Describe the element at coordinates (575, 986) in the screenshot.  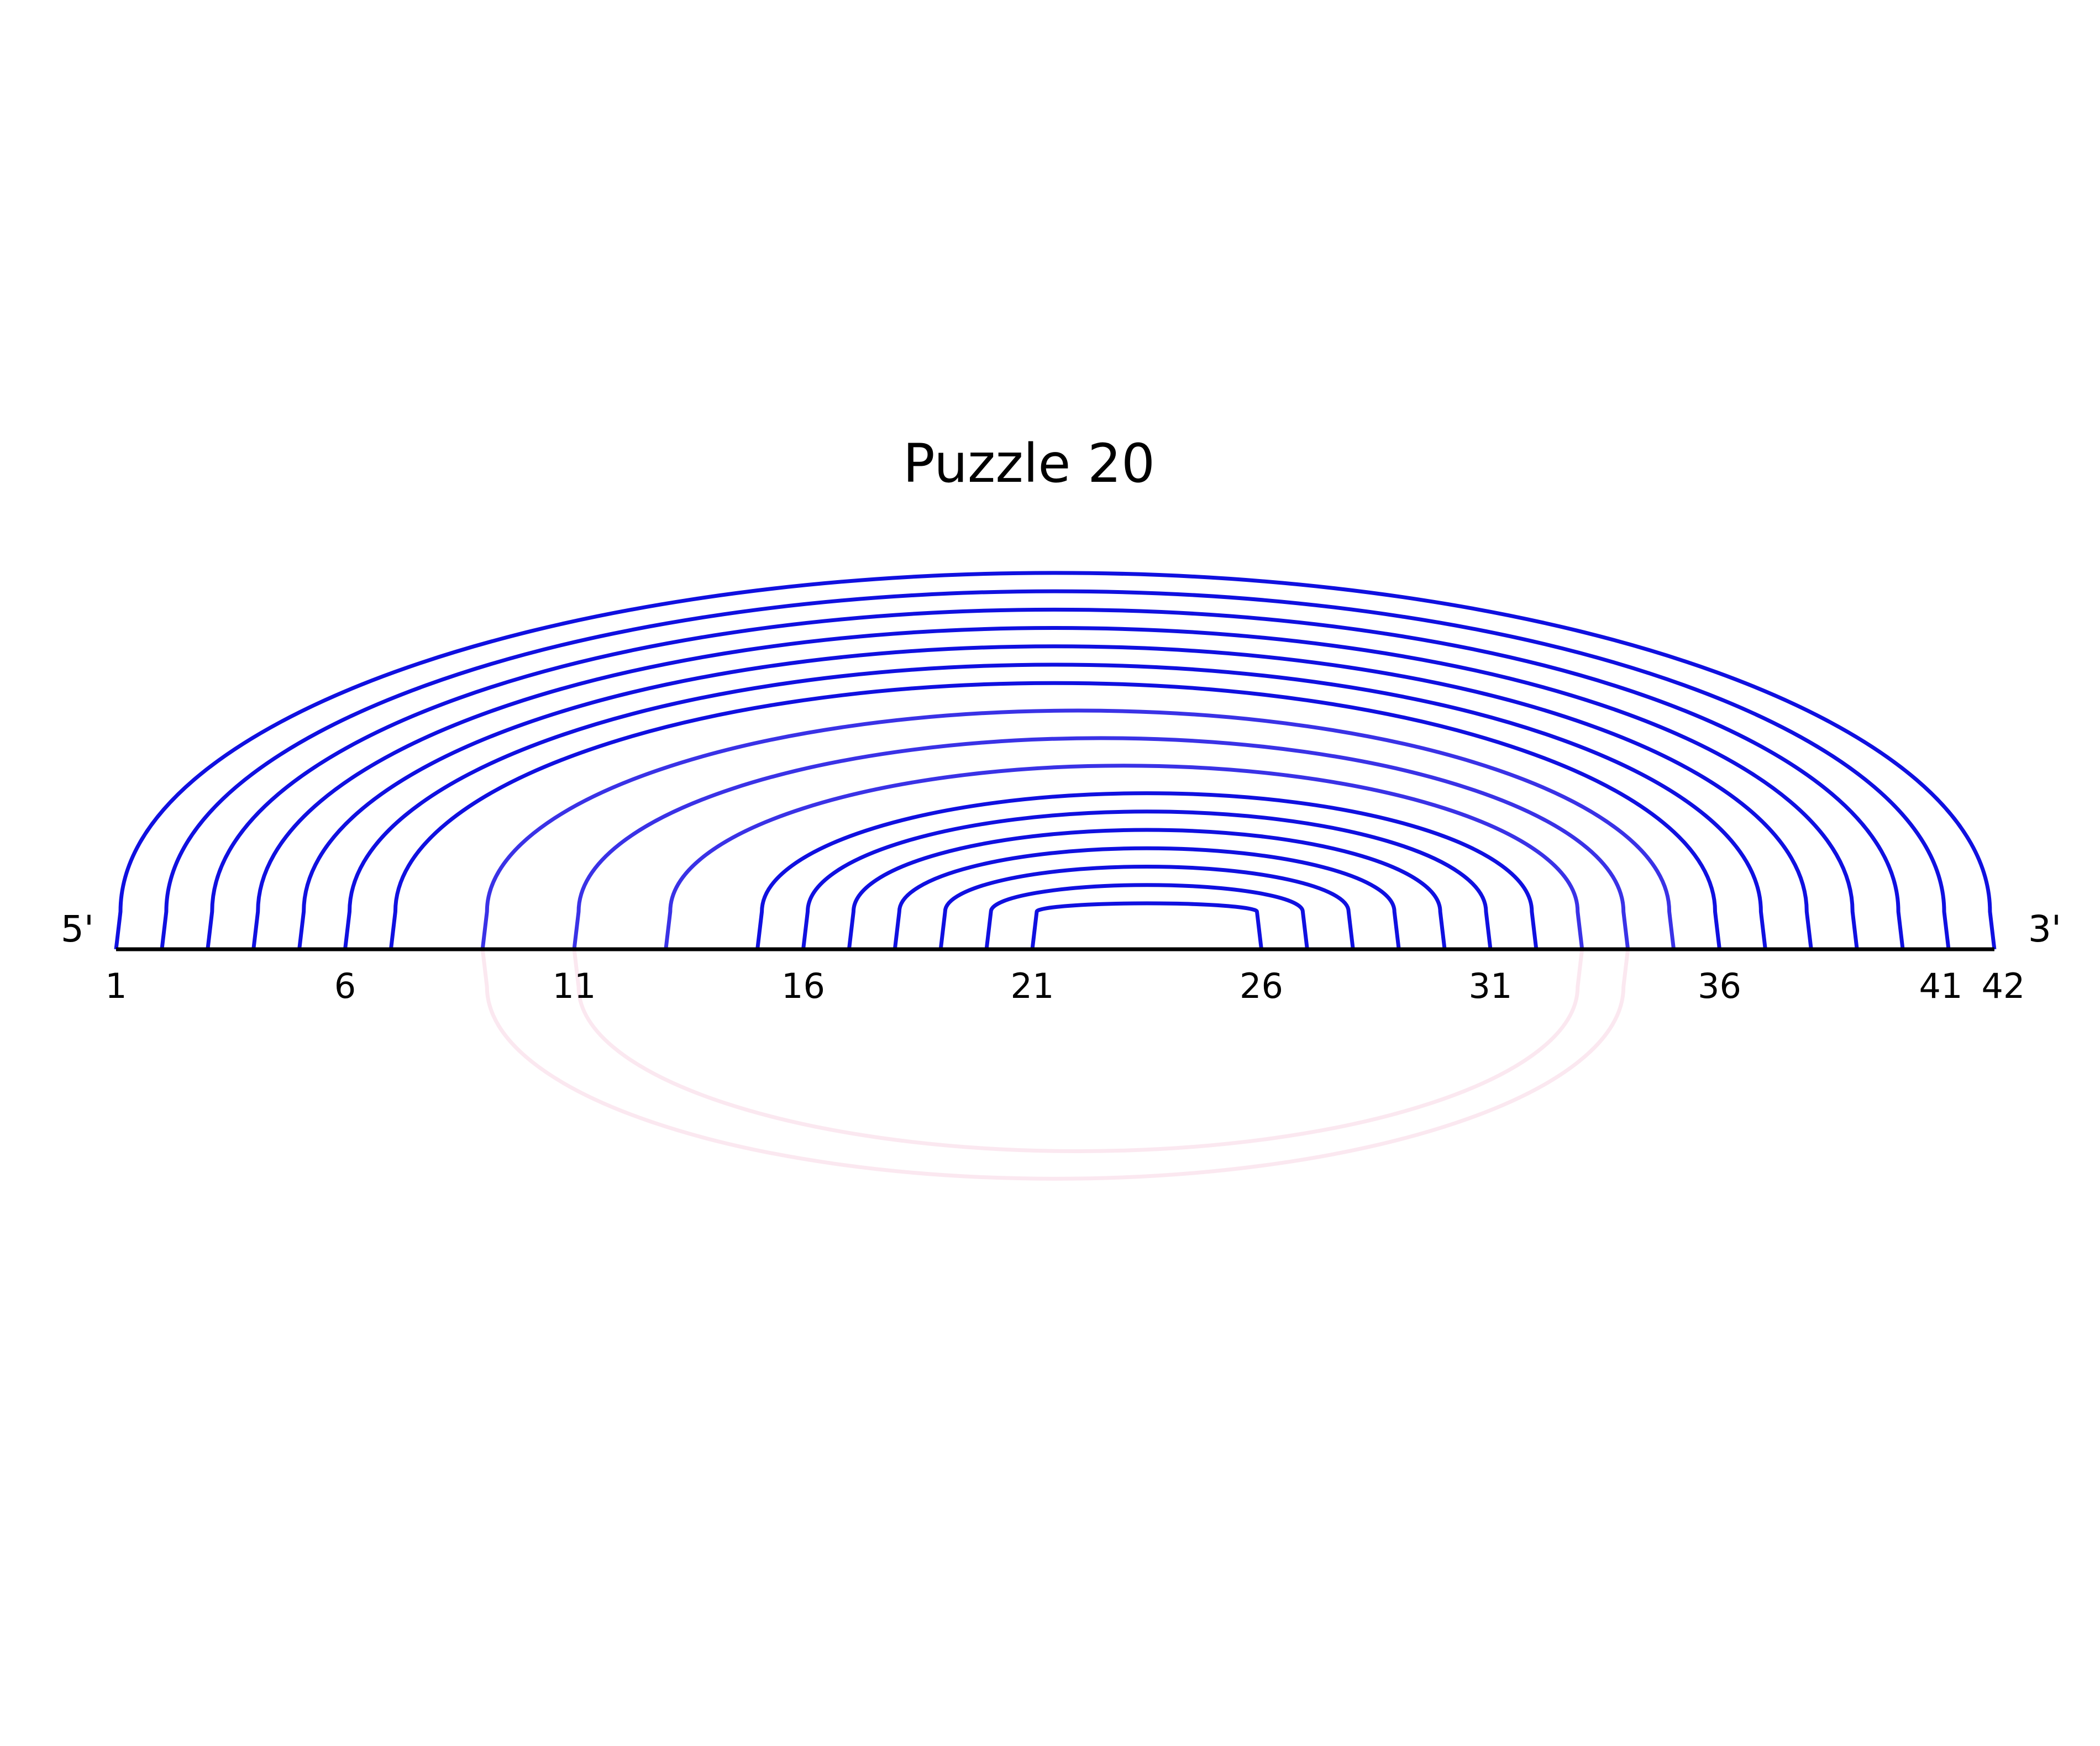
I see `tick-label-11: 11` at that location.